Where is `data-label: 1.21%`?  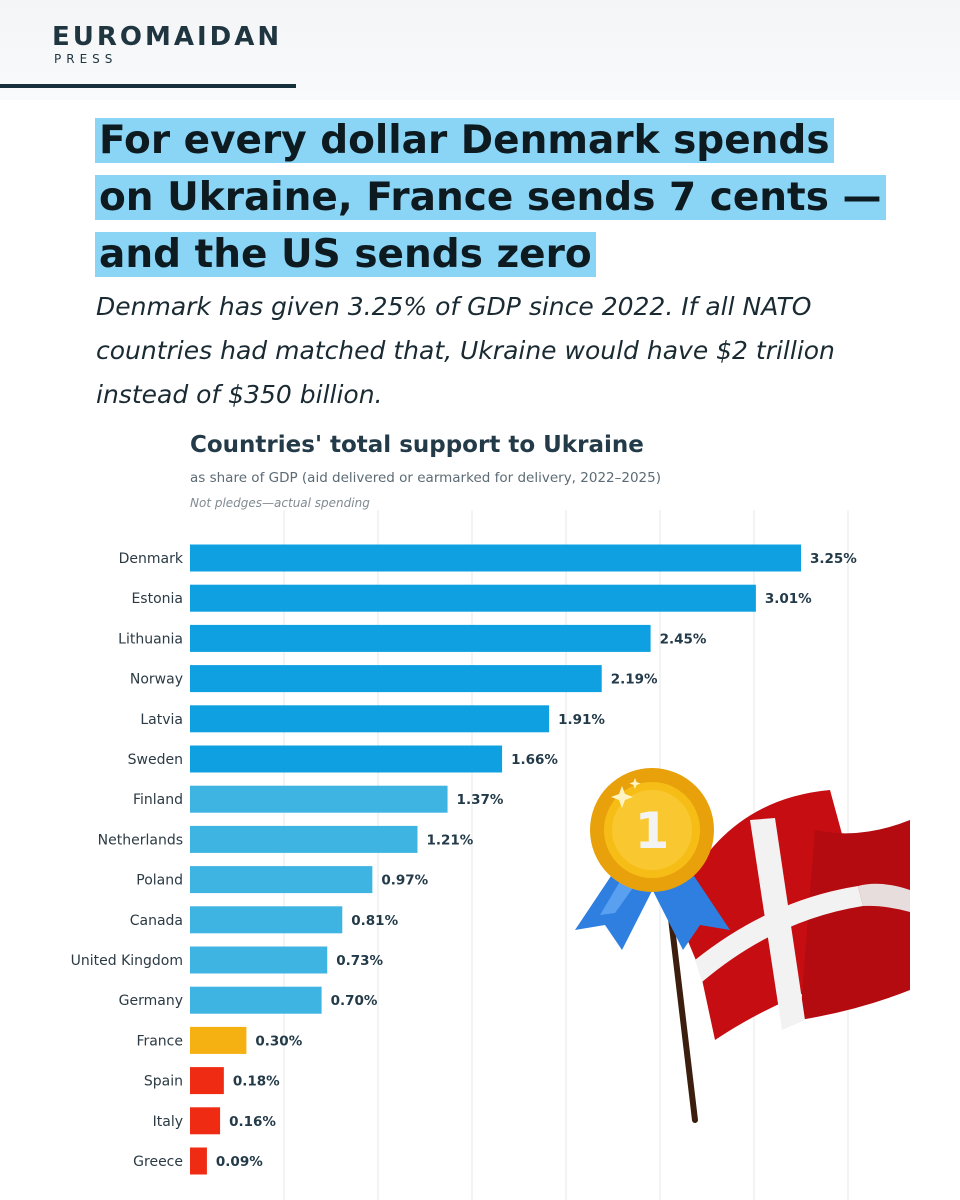 data-label: 1.21% is located at coordinates (449, 840).